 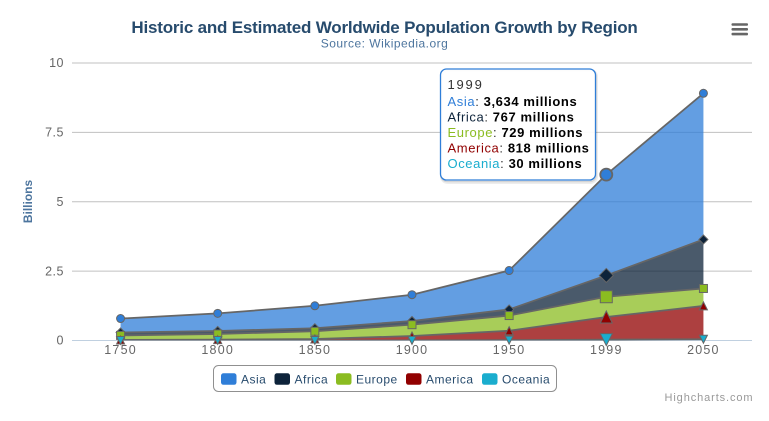 What do you see at coordinates (377, 379) in the screenshot?
I see `svg-text: Europe` at bounding box center [377, 379].